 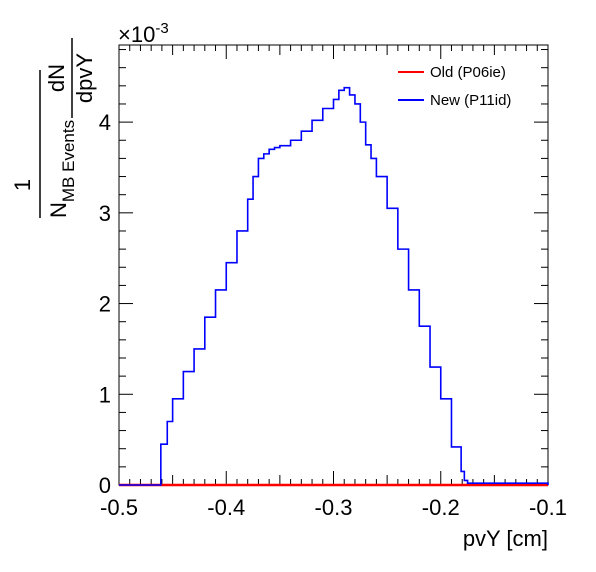 I want to click on y-tick-label: 4, so click(x=105, y=122).